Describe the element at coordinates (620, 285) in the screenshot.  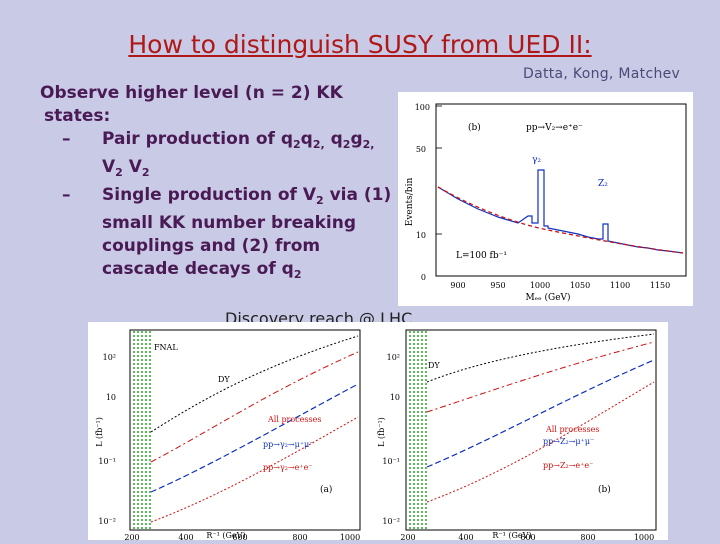
I see `x-tick-label: 1100` at that location.